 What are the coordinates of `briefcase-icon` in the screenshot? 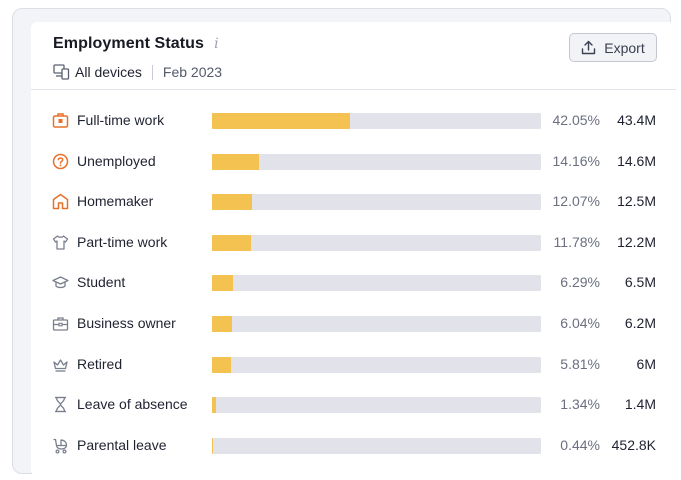 It's located at (60, 120).